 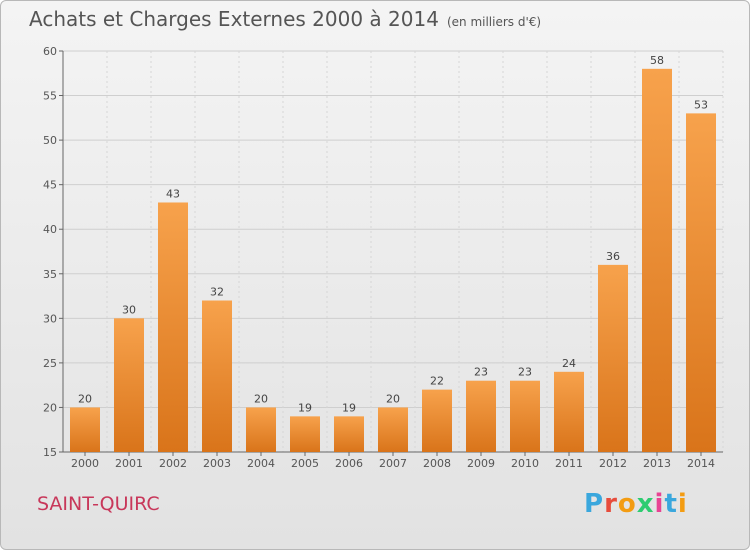 What do you see at coordinates (494, 22) in the screenshot?
I see `subtitle: (en milliers d'€)` at bounding box center [494, 22].